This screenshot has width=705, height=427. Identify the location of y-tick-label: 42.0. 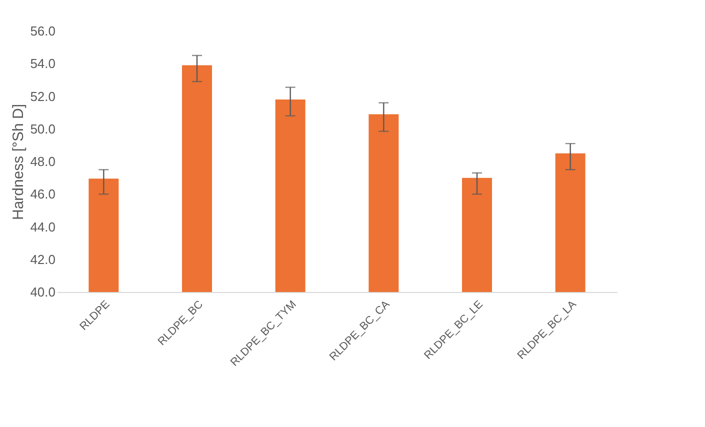
(43, 259).